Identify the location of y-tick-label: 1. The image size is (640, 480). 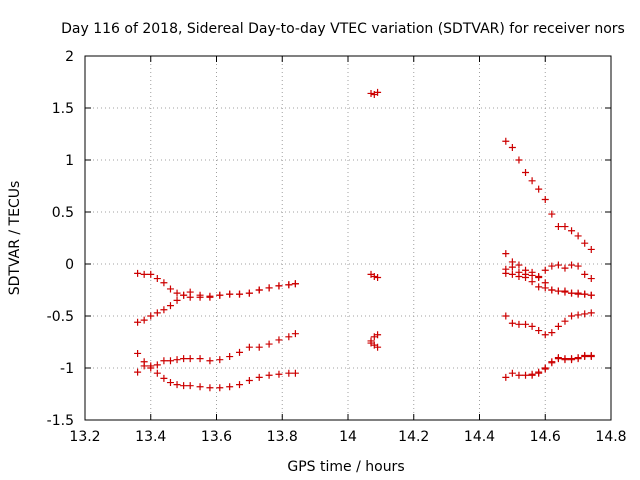
(69, 161).